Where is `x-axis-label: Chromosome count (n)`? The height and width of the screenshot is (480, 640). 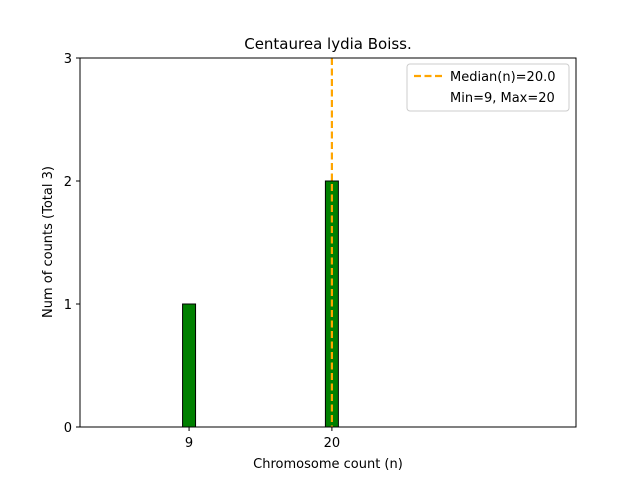
x-axis-label: Chromosome count (n) is located at coordinates (328, 464).